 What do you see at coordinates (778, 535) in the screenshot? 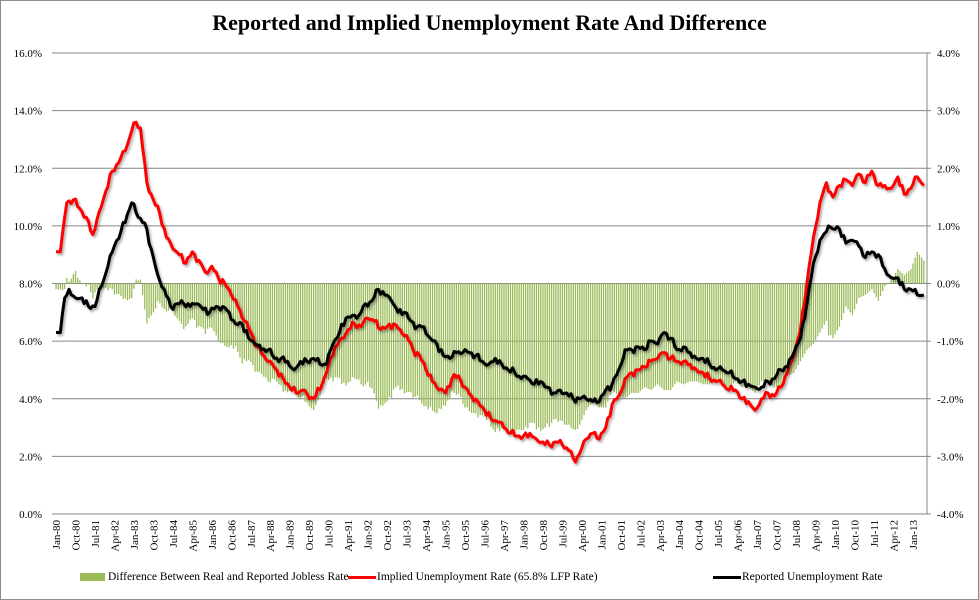
I see `x-tick-label: Oct-07` at bounding box center [778, 535].